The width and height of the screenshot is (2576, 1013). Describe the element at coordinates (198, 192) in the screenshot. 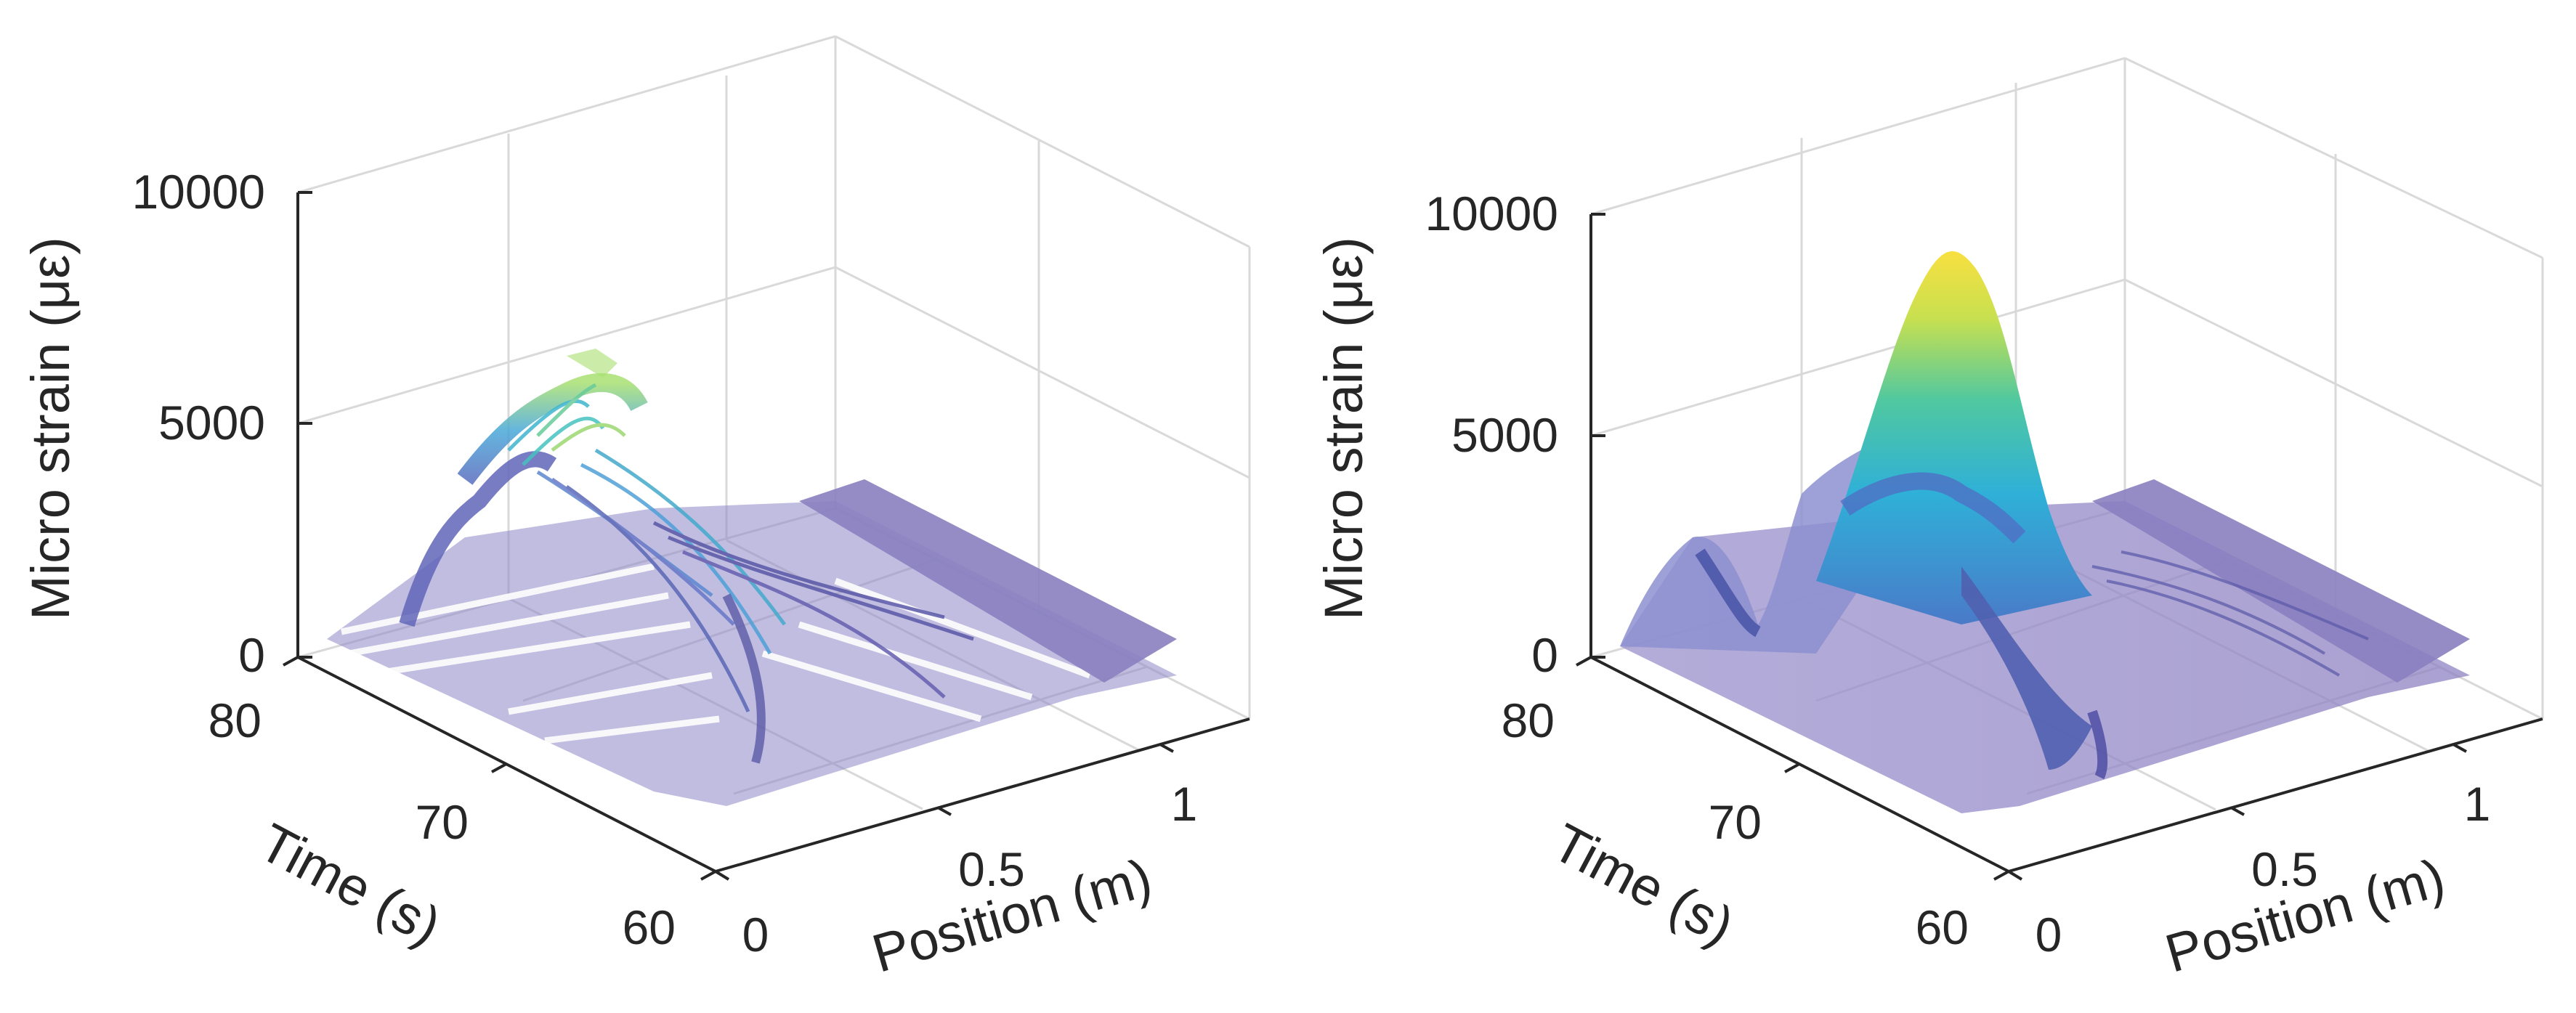

I see `ztick-left-10000: 10000` at that location.